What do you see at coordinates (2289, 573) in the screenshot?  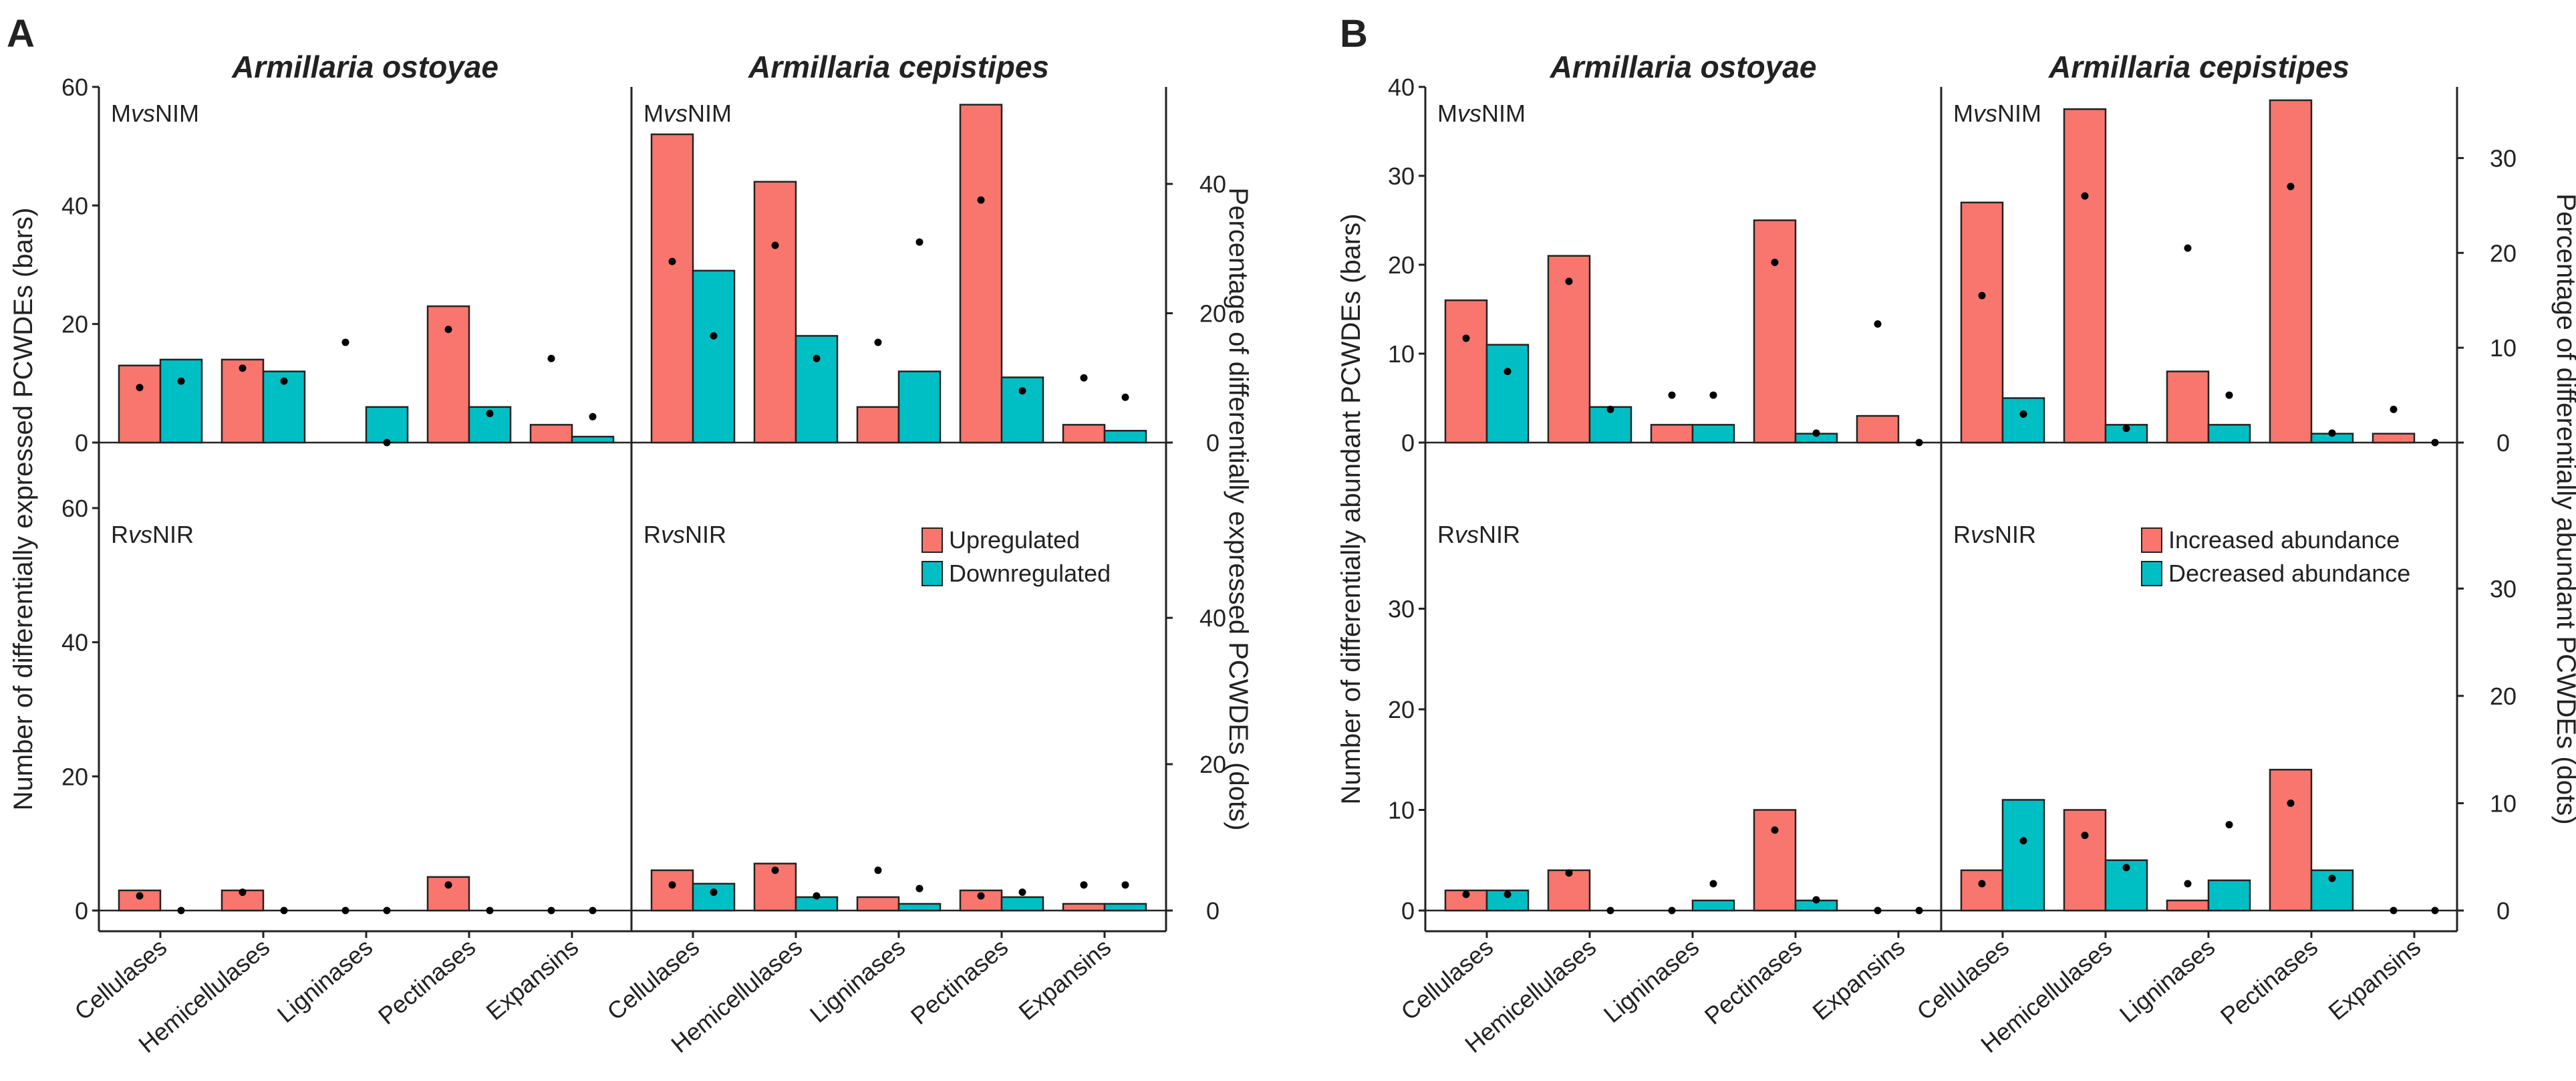 I see `legend-label: Decreased abundance` at bounding box center [2289, 573].